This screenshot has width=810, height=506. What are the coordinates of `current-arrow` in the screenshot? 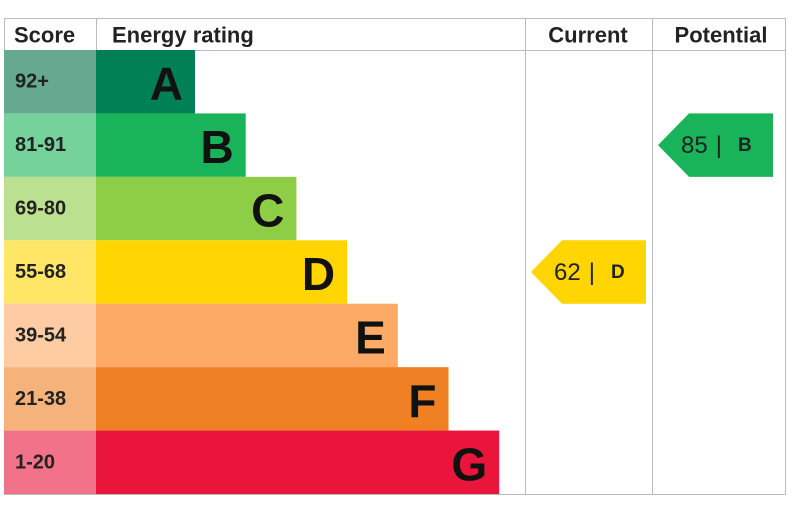 It's located at (588, 272).